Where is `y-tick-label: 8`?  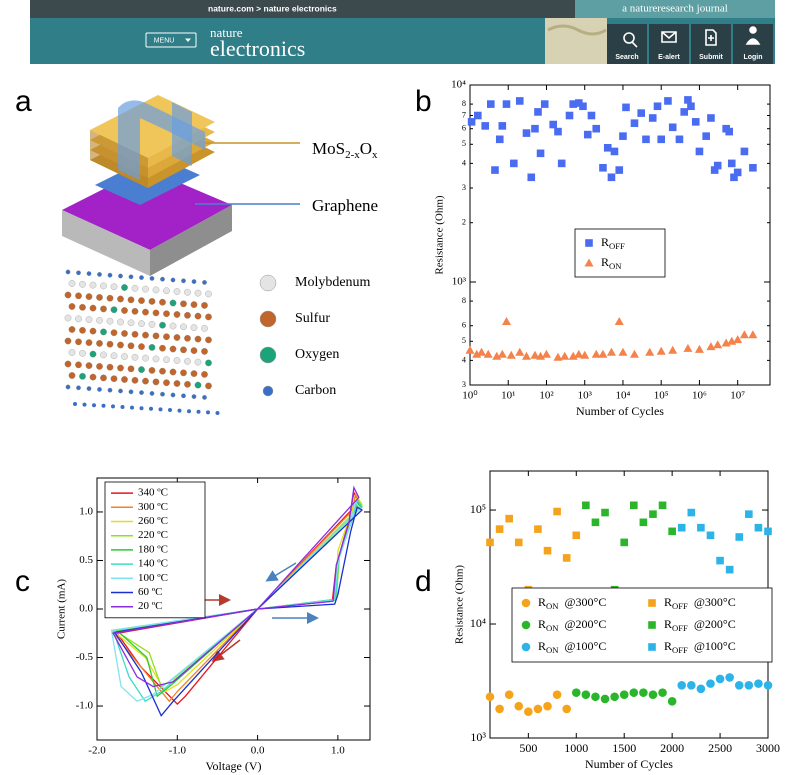 y-tick-label: 8 is located at coordinates (464, 300).